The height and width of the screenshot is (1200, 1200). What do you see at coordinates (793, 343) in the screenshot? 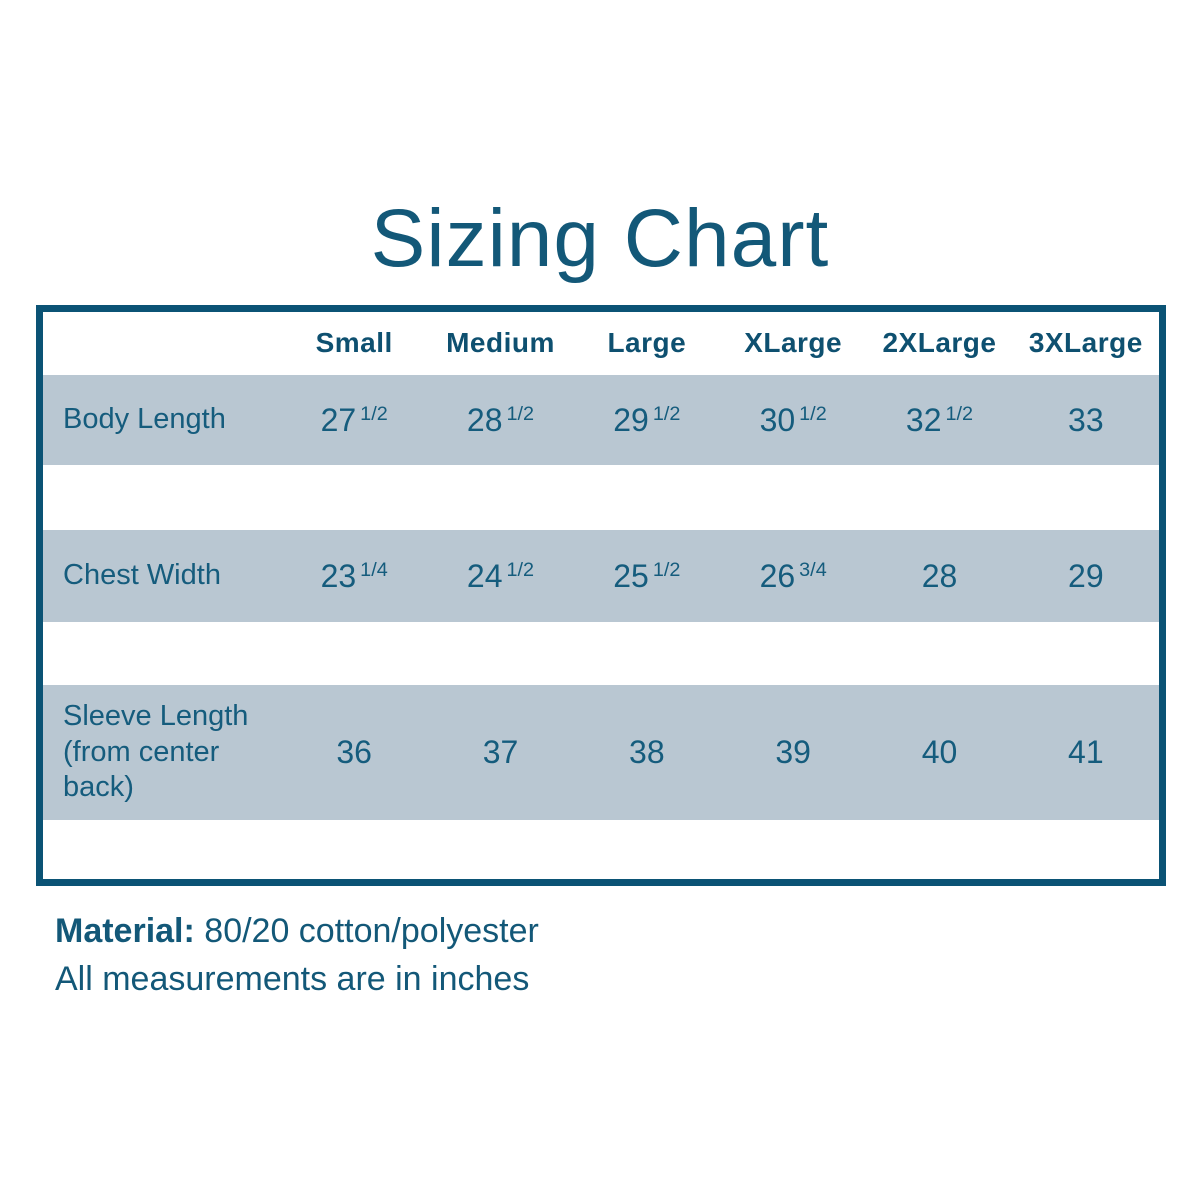
I see `column-header-xlarge: XLarge` at bounding box center [793, 343].